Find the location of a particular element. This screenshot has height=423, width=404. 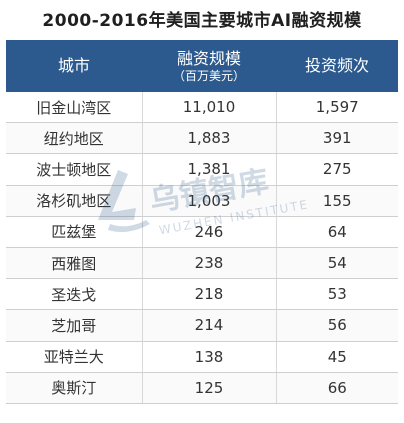

cell-frequency: 66 is located at coordinates (336, 388).